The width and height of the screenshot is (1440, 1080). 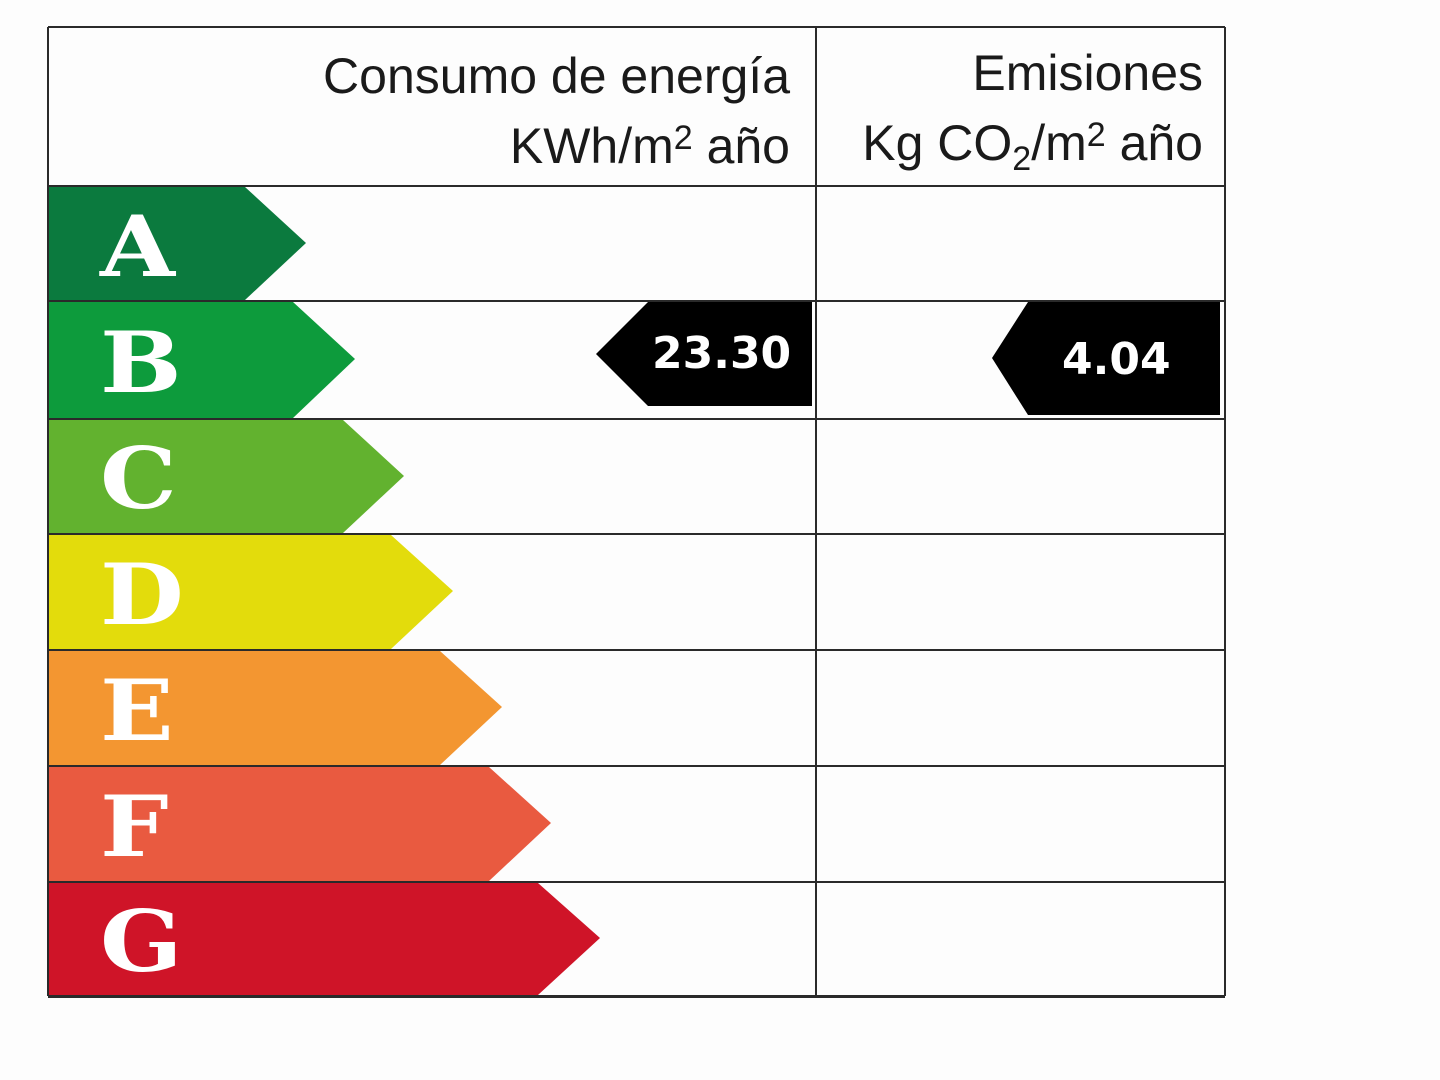 I want to click on unit-text: KWh/m, so click(x=591, y=146).